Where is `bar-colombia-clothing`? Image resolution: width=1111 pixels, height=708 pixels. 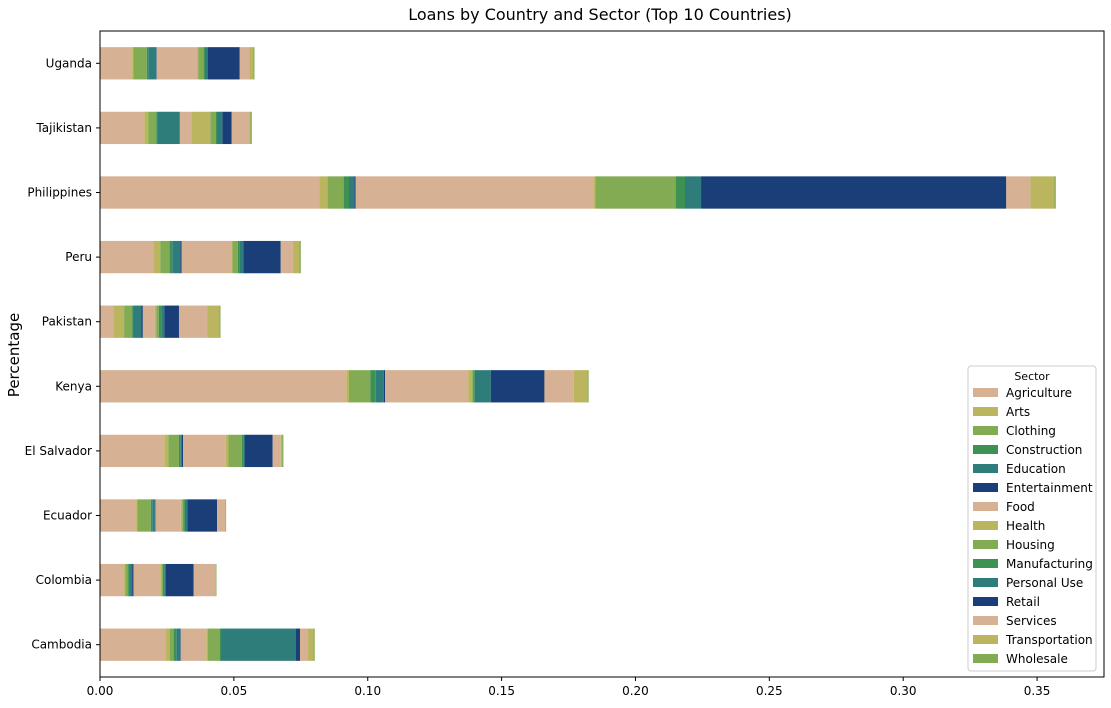
bar-colombia-clothing is located at coordinates (127, 580).